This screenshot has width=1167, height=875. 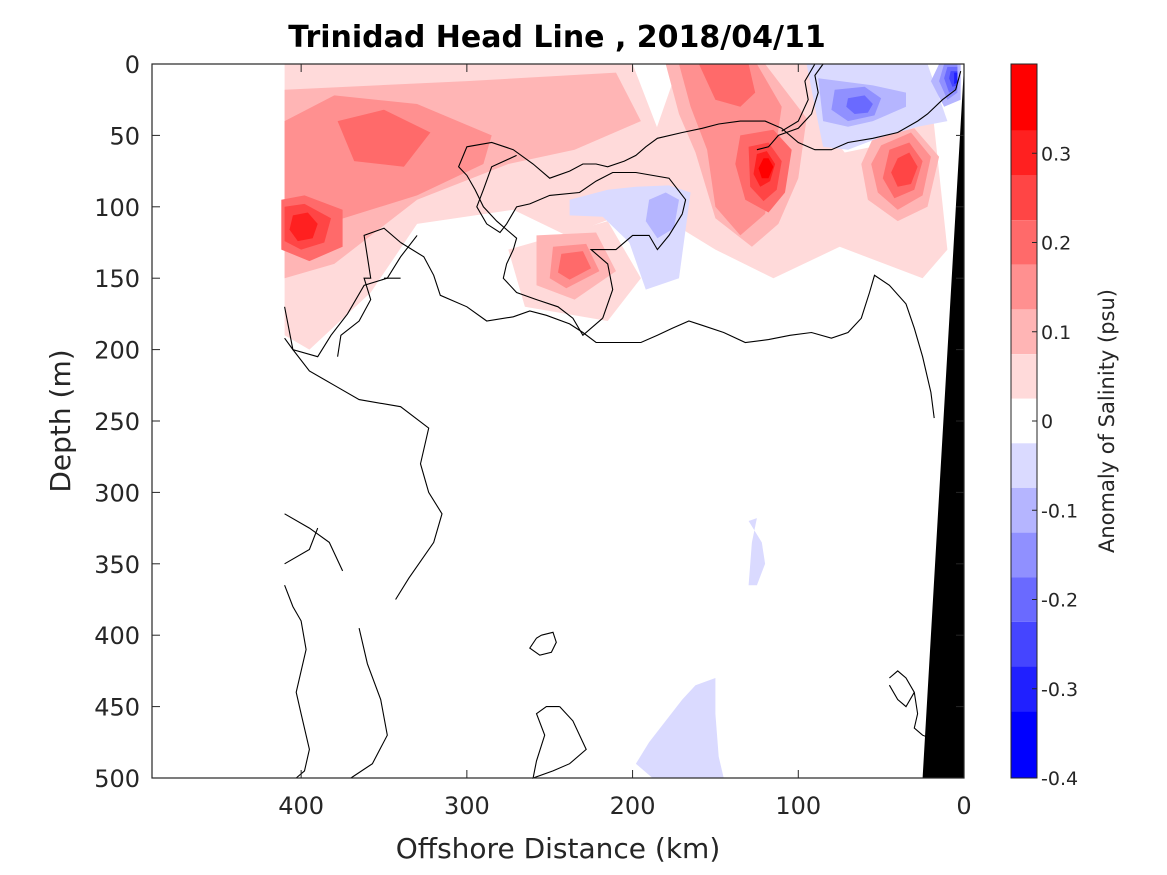 I want to click on colorbar-tick-label: -0.2, so click(x=1059, y=601).